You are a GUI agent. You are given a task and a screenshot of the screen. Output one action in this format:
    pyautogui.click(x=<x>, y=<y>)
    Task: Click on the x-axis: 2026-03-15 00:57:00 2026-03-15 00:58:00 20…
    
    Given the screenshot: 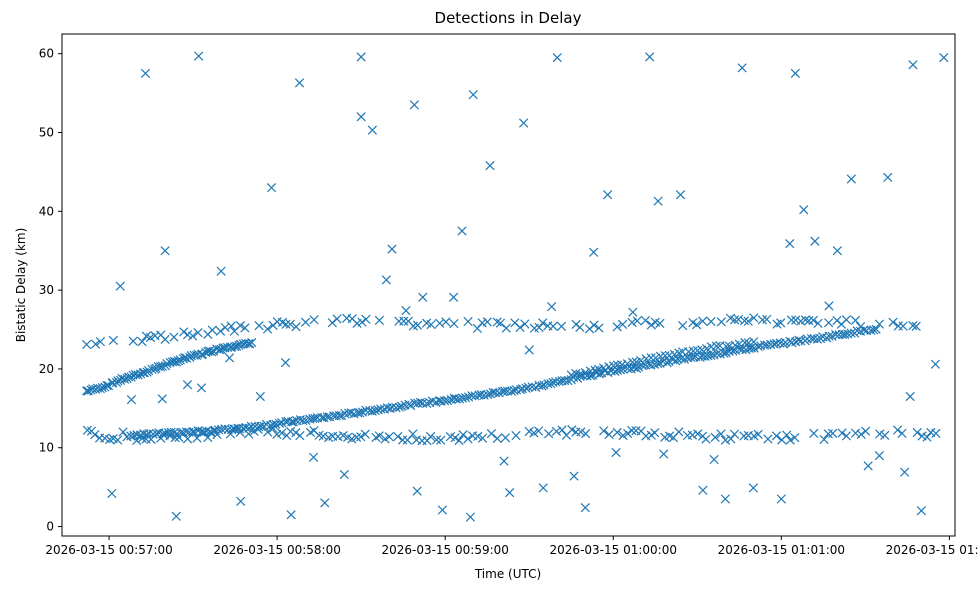 What is the action you would take?
    pyautogui.click(x=512, y=546)
    